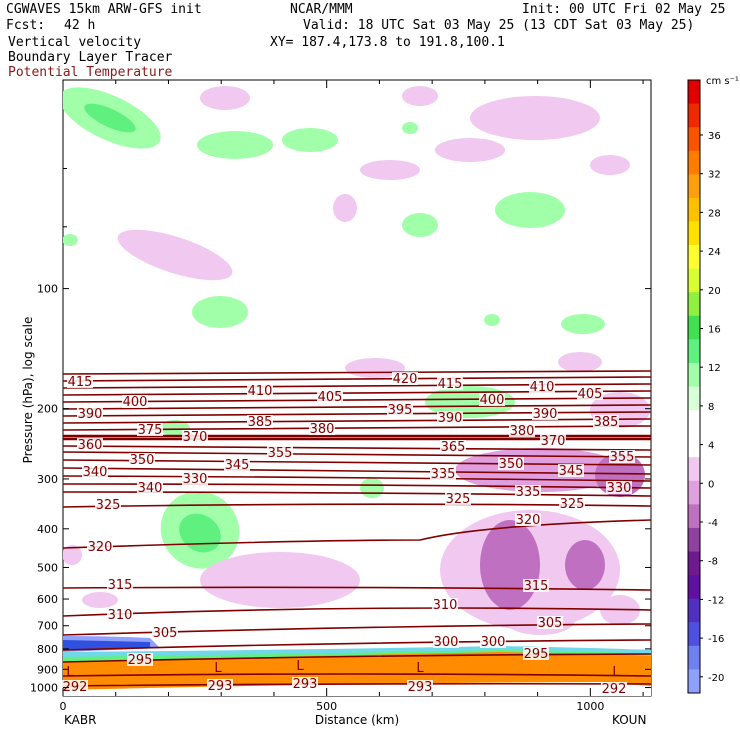 This screenshot has height=740, width=740. What do you see at coordinates (714, 213) in the screenshot?
I see `colorbar-label: 28` at bounding box center [714, 213].